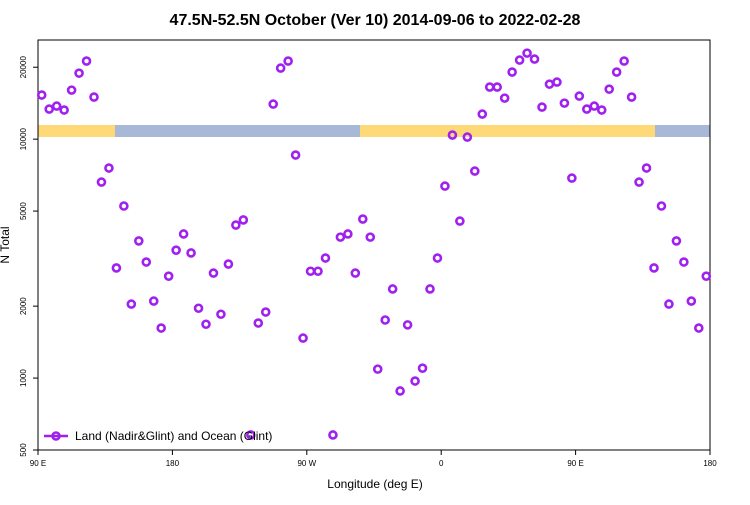 This screenshot has width=750, height=505. What do you see at coordinates (23, 67) in the screenshot?
I see `y-tick-label: 20000` at bounding box center [23, 67].